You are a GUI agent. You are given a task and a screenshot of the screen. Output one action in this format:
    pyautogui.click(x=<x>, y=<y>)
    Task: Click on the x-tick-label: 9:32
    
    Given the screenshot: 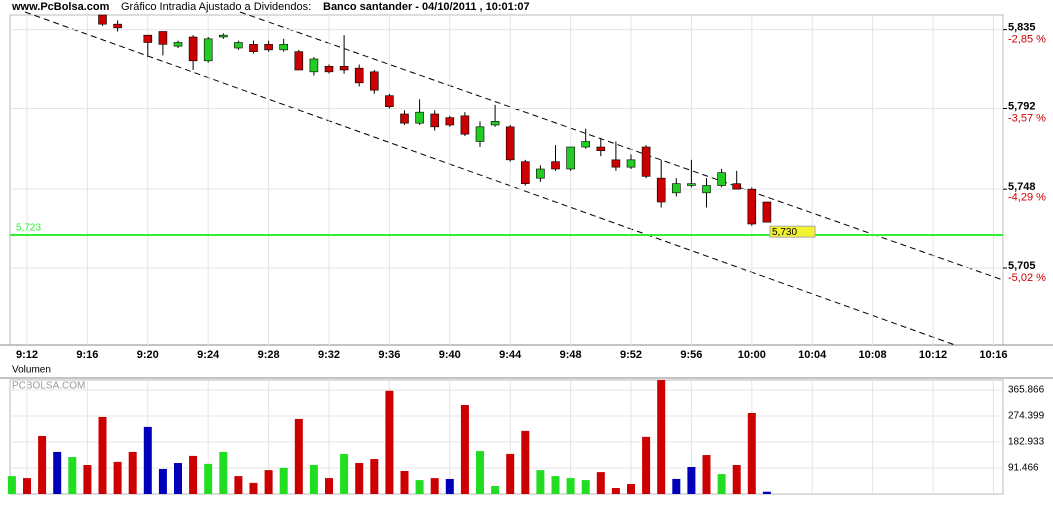 What is the action you would take?
    pyautogui.click(x=329, y=355)
    